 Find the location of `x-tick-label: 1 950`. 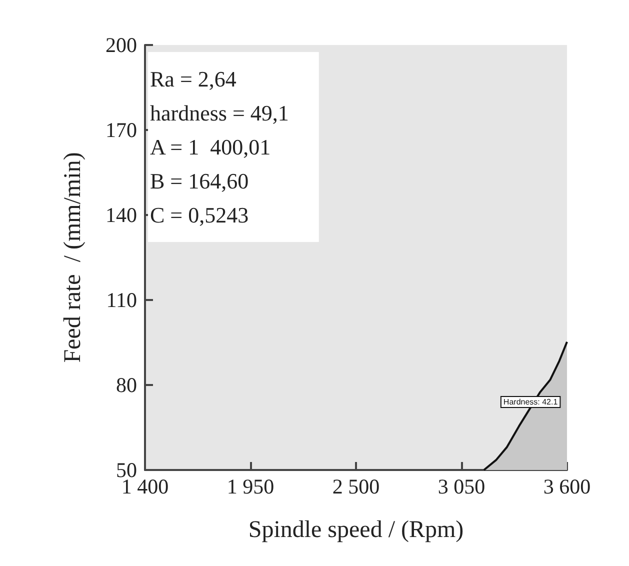

x-tick-label: 1 950 is located at coordinates (250, 486).